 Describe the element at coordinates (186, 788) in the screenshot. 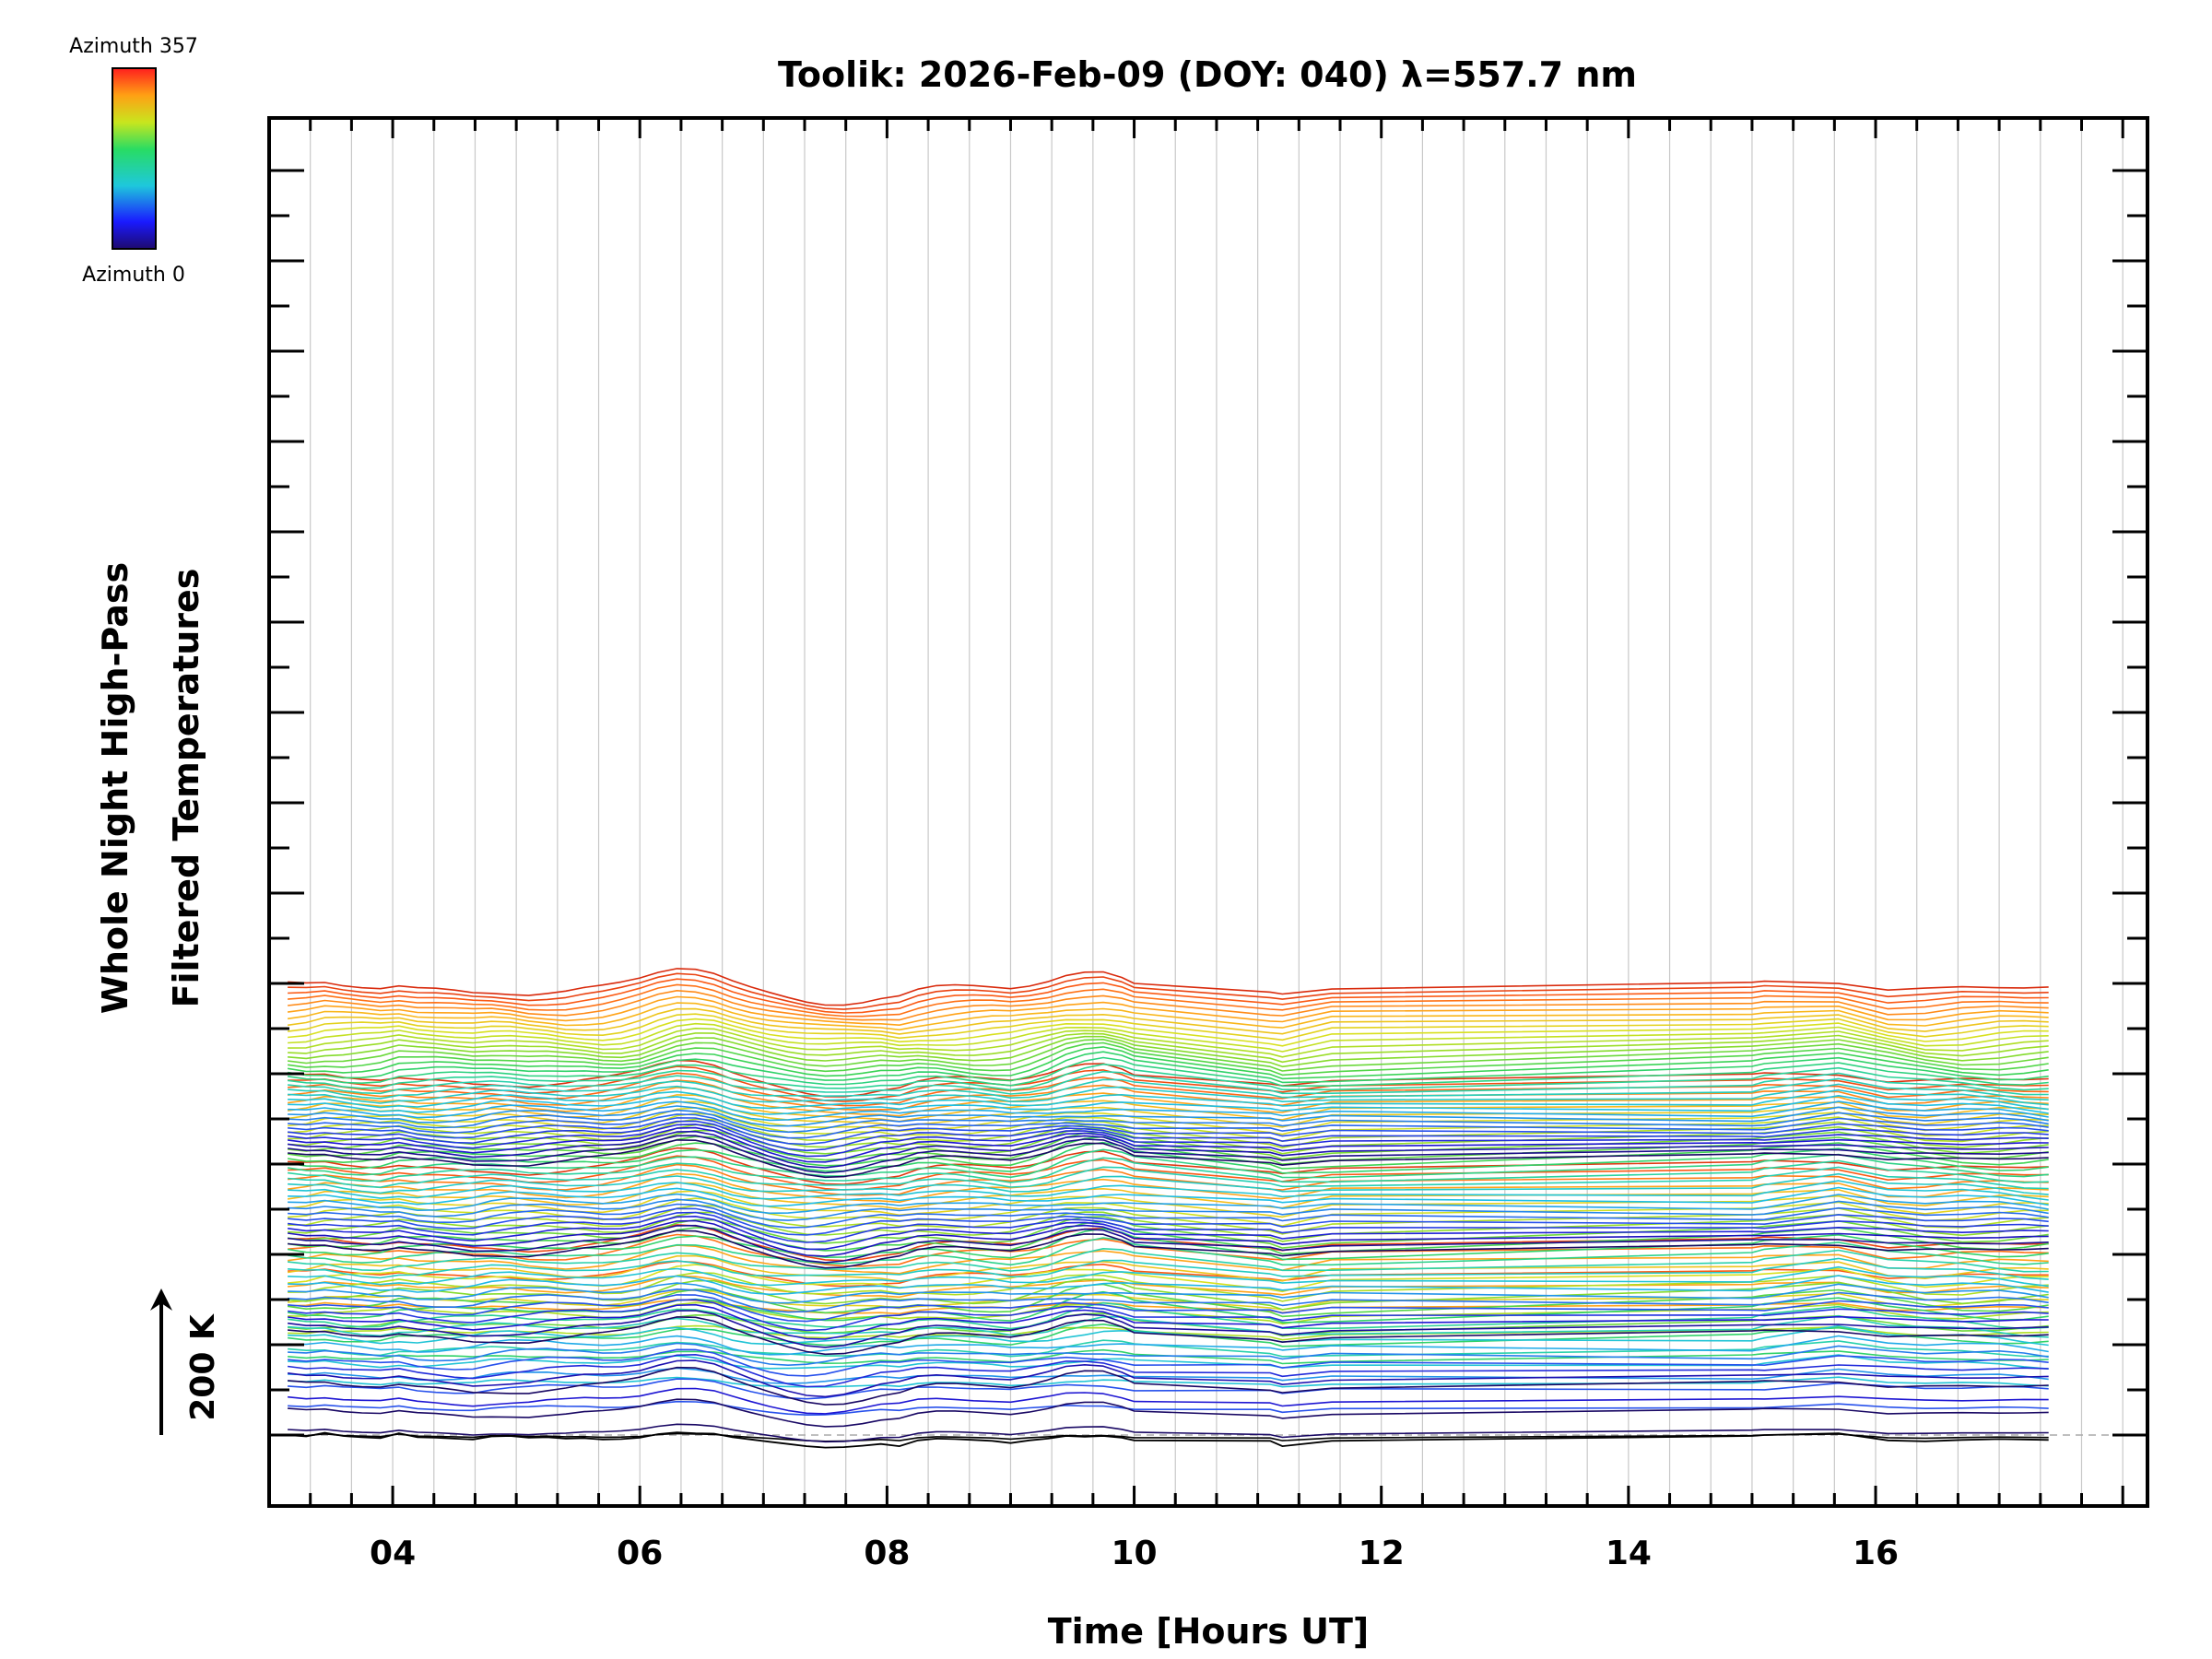

I see `y-axis-label-line2: Filtered Temperatures` at that location.